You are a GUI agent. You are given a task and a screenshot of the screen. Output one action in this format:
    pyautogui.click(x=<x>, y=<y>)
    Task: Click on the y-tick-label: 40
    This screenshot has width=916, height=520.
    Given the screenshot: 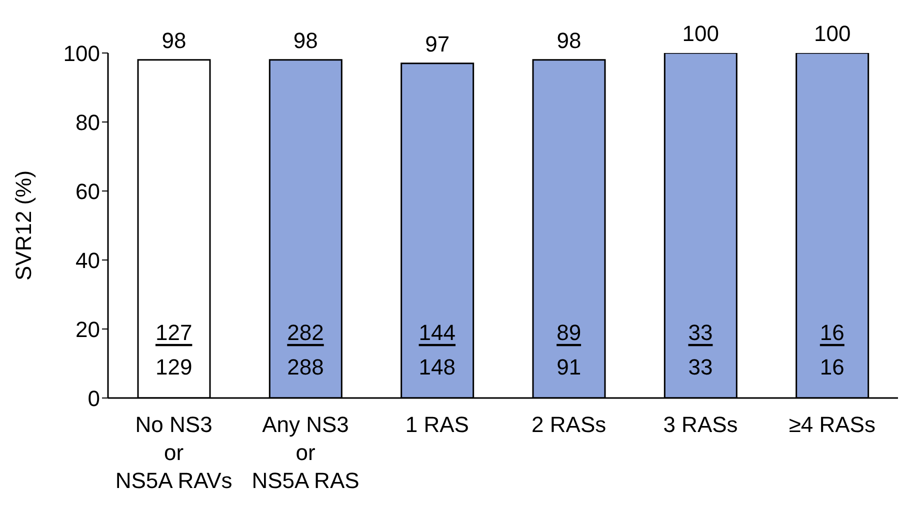 What is the action you would take?
    pyautogui.click(x=88, y=260)
    